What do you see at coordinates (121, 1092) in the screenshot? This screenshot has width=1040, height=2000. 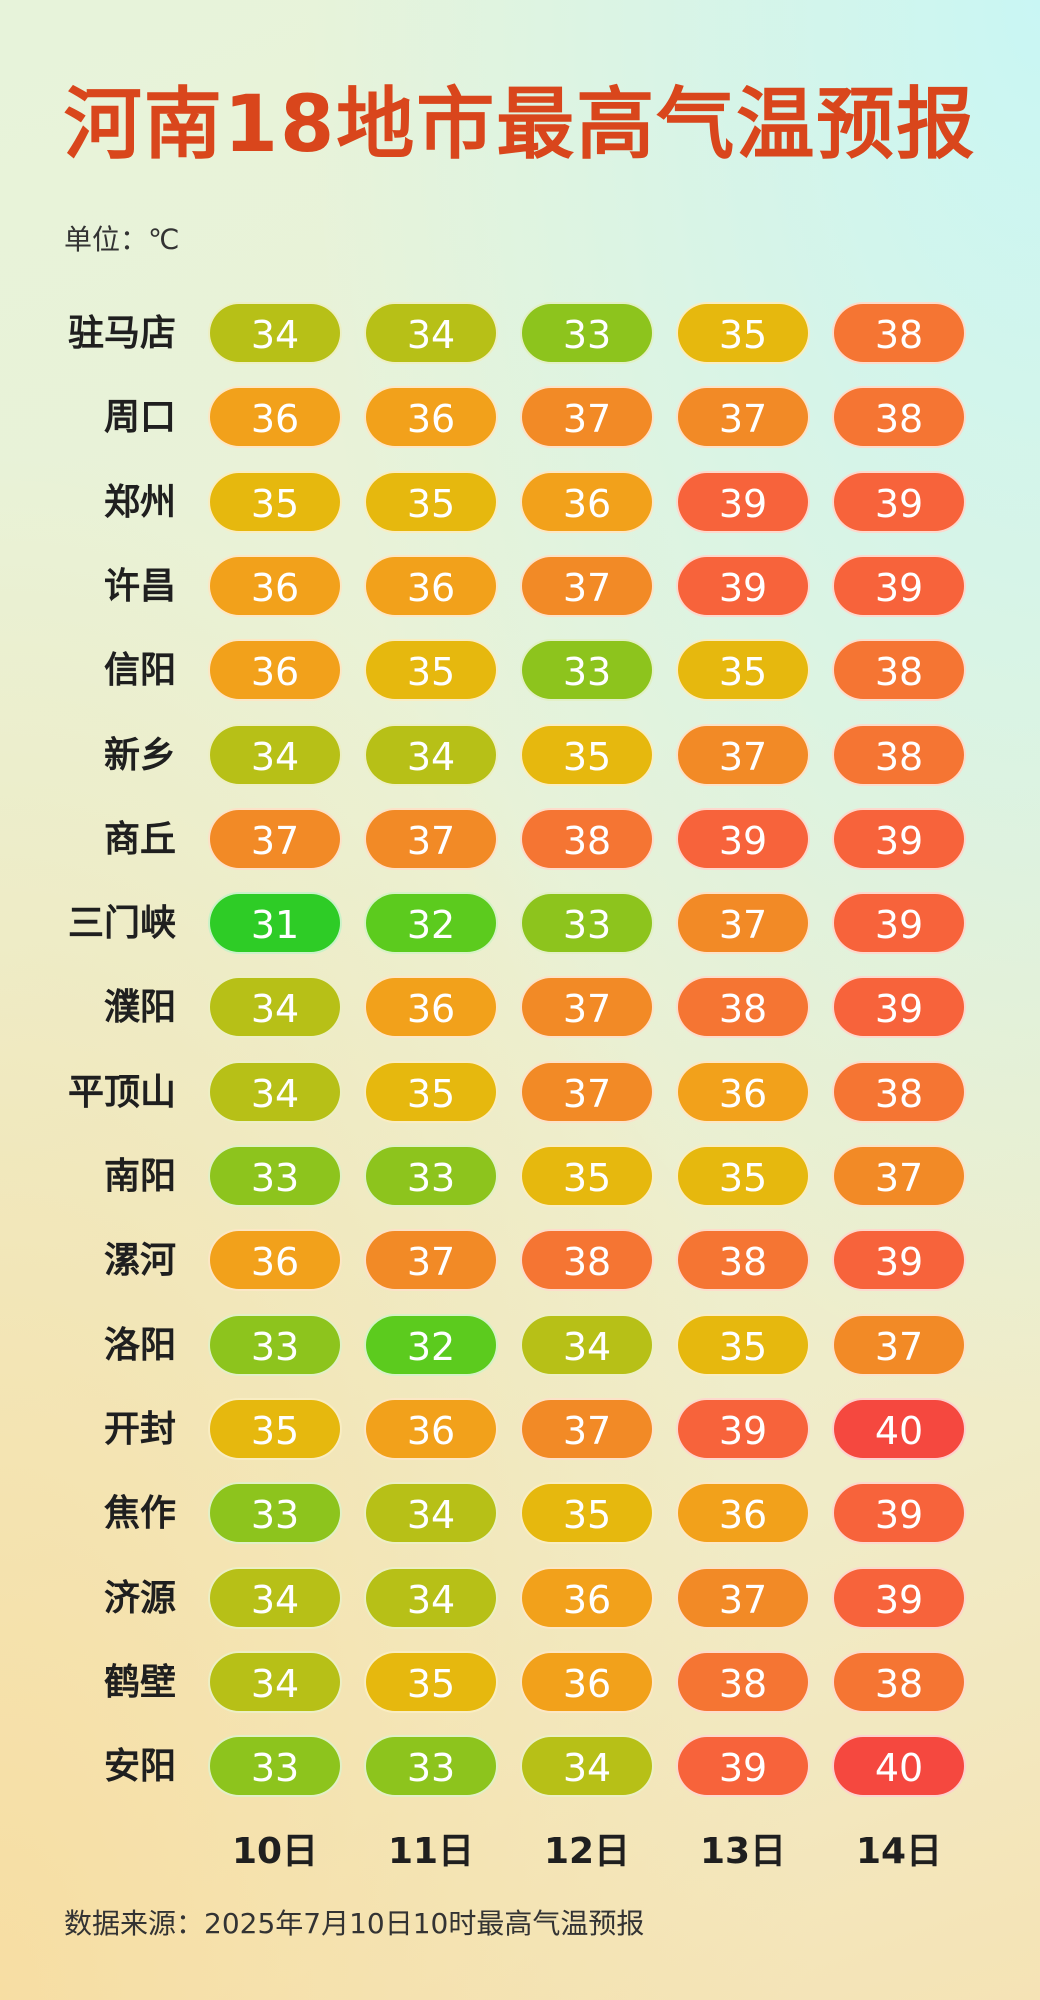 I see `city-label: 平顶山` at bounding box center [121, 1092].